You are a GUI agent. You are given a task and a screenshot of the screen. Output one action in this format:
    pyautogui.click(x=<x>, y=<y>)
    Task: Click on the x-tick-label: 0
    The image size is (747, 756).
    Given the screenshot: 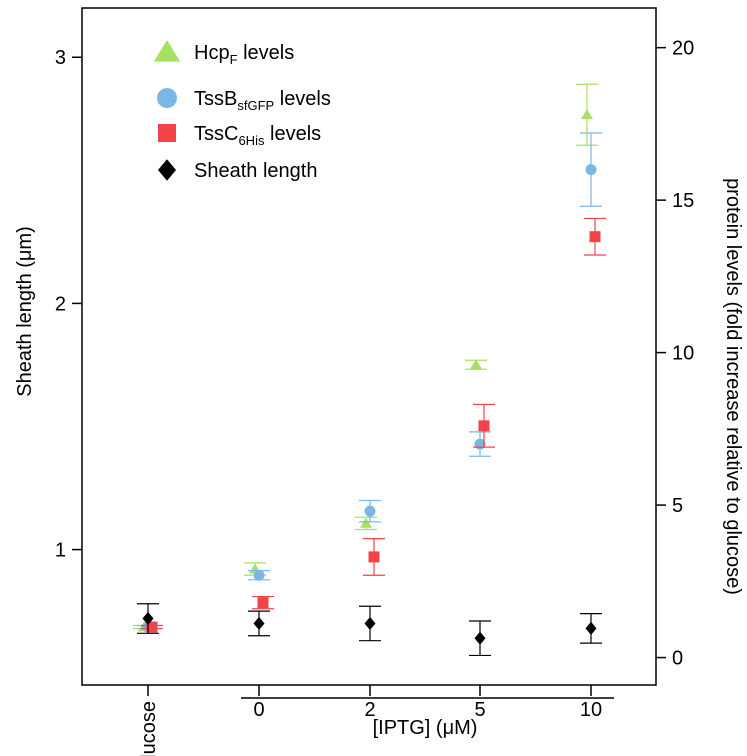 What is the action you would take?
    pyautogui.click(x=258, y=710)
    